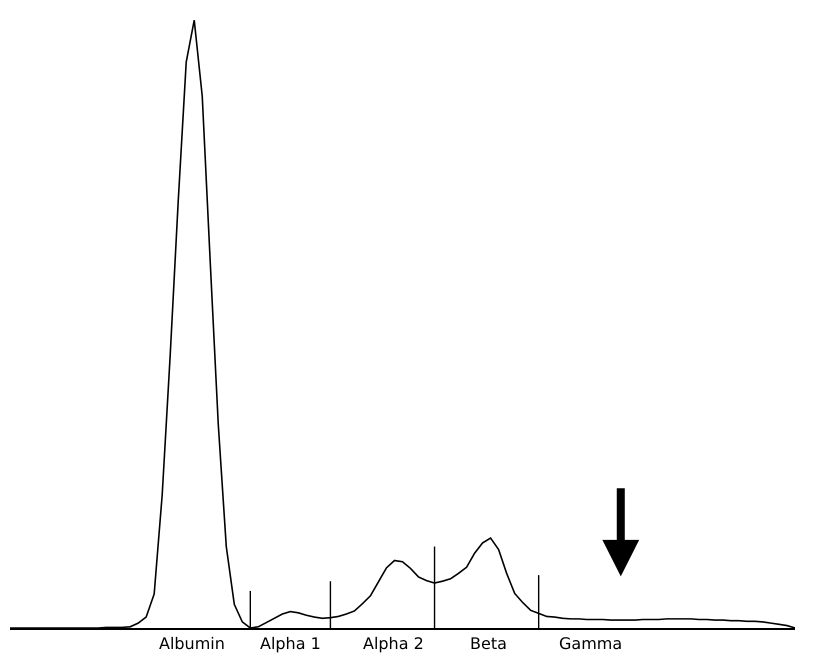 The height and width of the screenshot is (662, 825). I want to click on text: Alpha 2, so click(393, 643).